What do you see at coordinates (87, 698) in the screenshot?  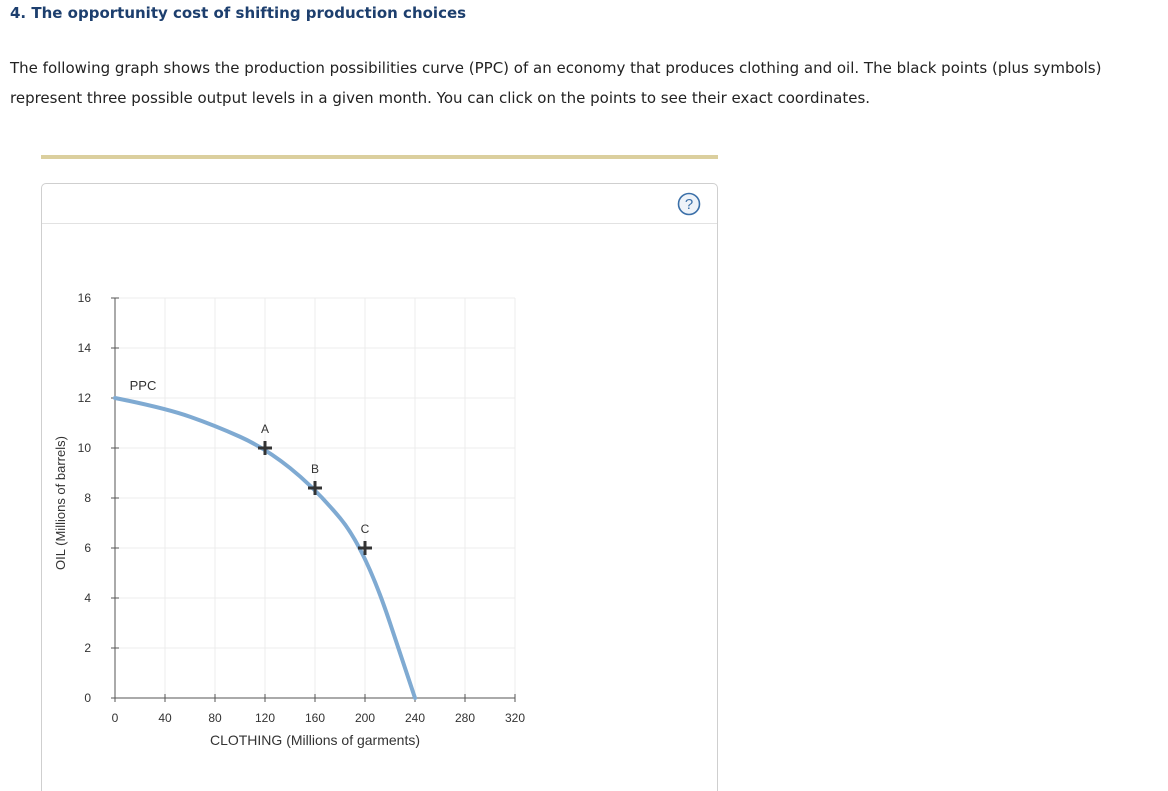 I see `y-tick-label-0: 0` at bounding box center [87, 698].